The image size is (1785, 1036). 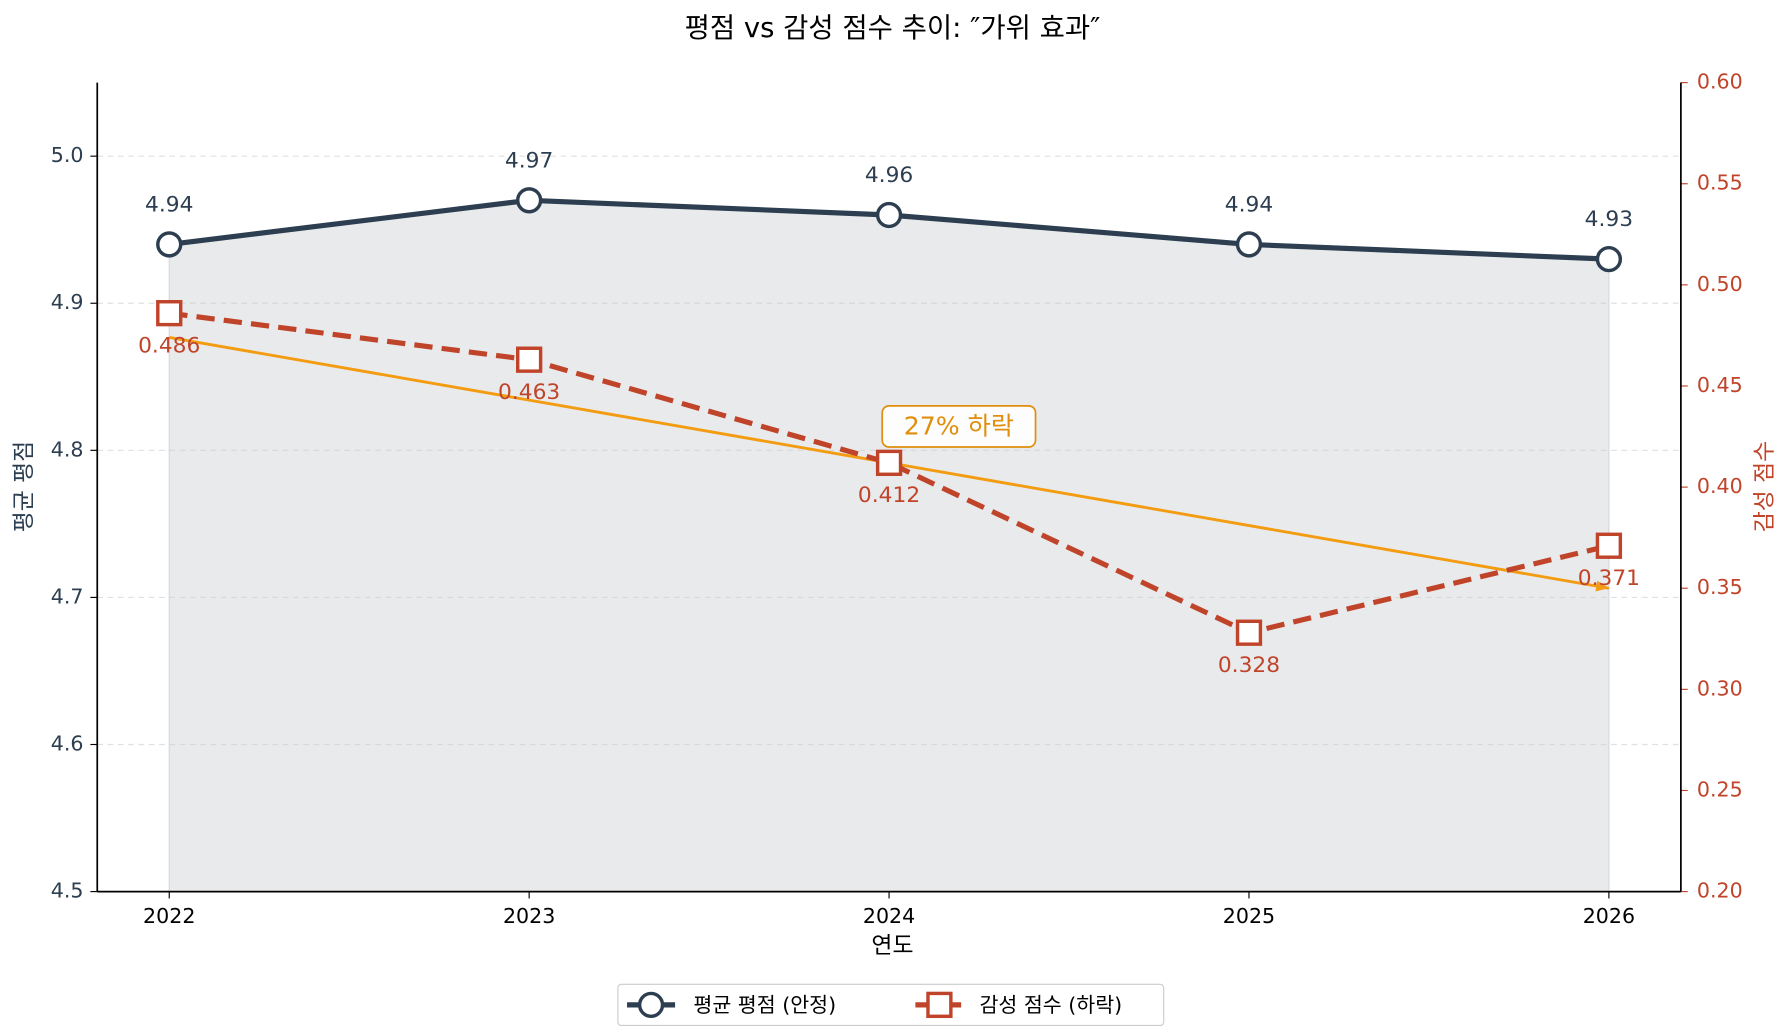 I want to click on chart-title: 평점 vs 감성 점수 추이: ″가위 효과″, so click(x=893, y=28).